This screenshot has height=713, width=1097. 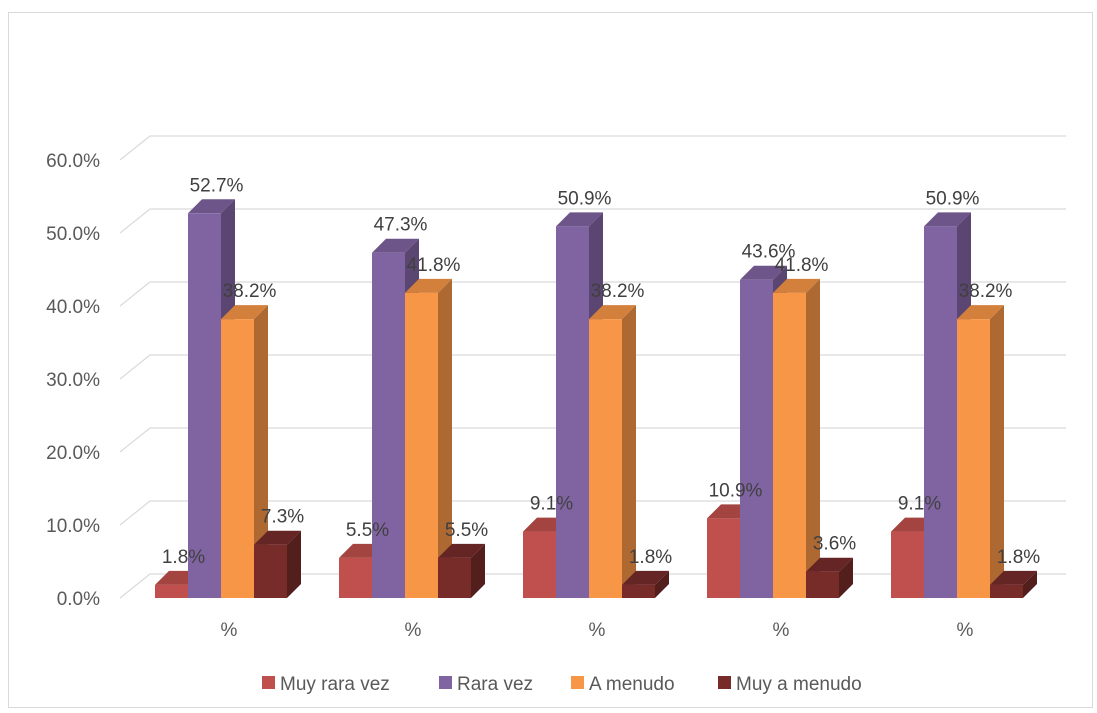 What do you see at coordinates (73, 526) in the screenshot?
I see `y-tick-label: 10.0%` at bounding box center [73, 526].